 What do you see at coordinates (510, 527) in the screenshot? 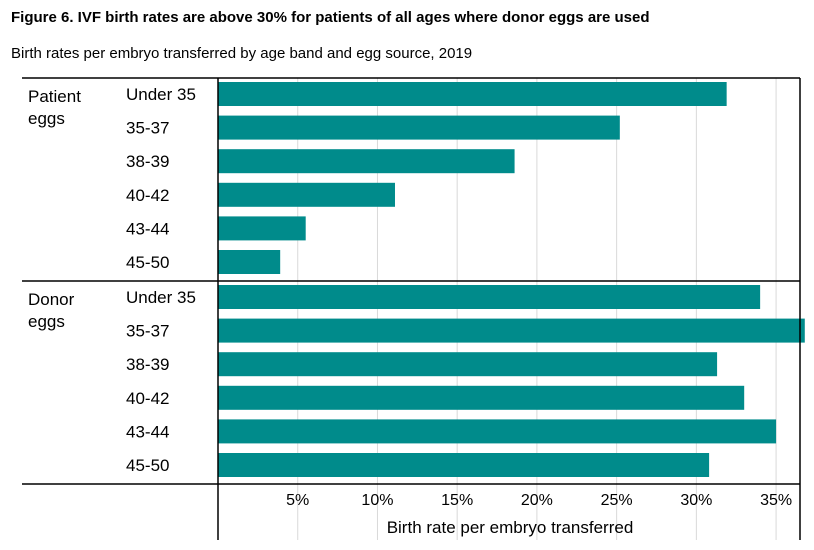
I see `x-axis-title: Birth rate per embryo transferred` at bounding box center [510, 527].